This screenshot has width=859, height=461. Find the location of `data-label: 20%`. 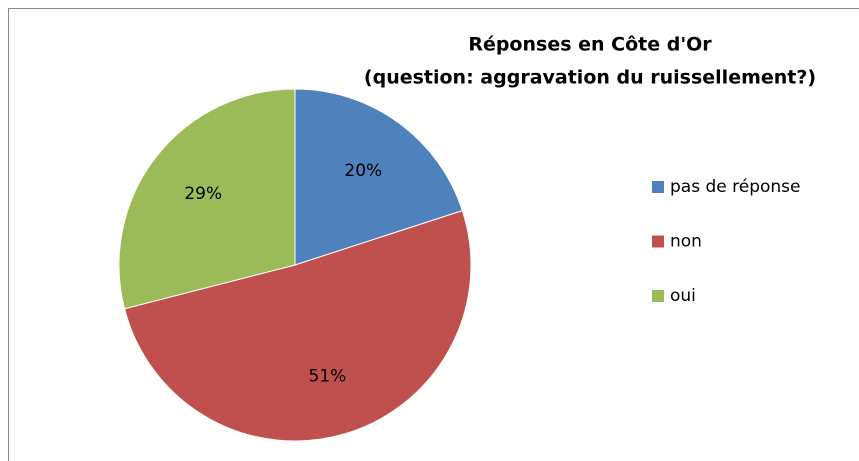

data-label: 20% is located at coordinates (363, 171).